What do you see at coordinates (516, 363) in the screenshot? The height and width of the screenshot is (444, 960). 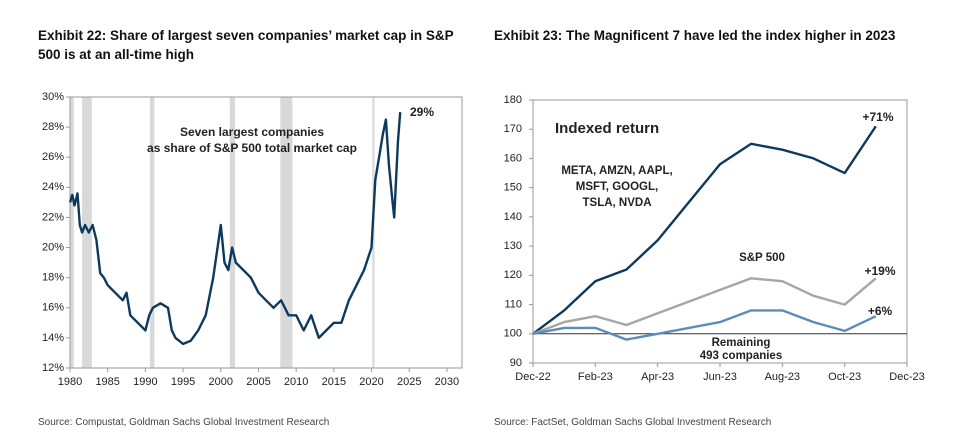 I see `y-tick-label: 90` at bounding box center [516, 363].